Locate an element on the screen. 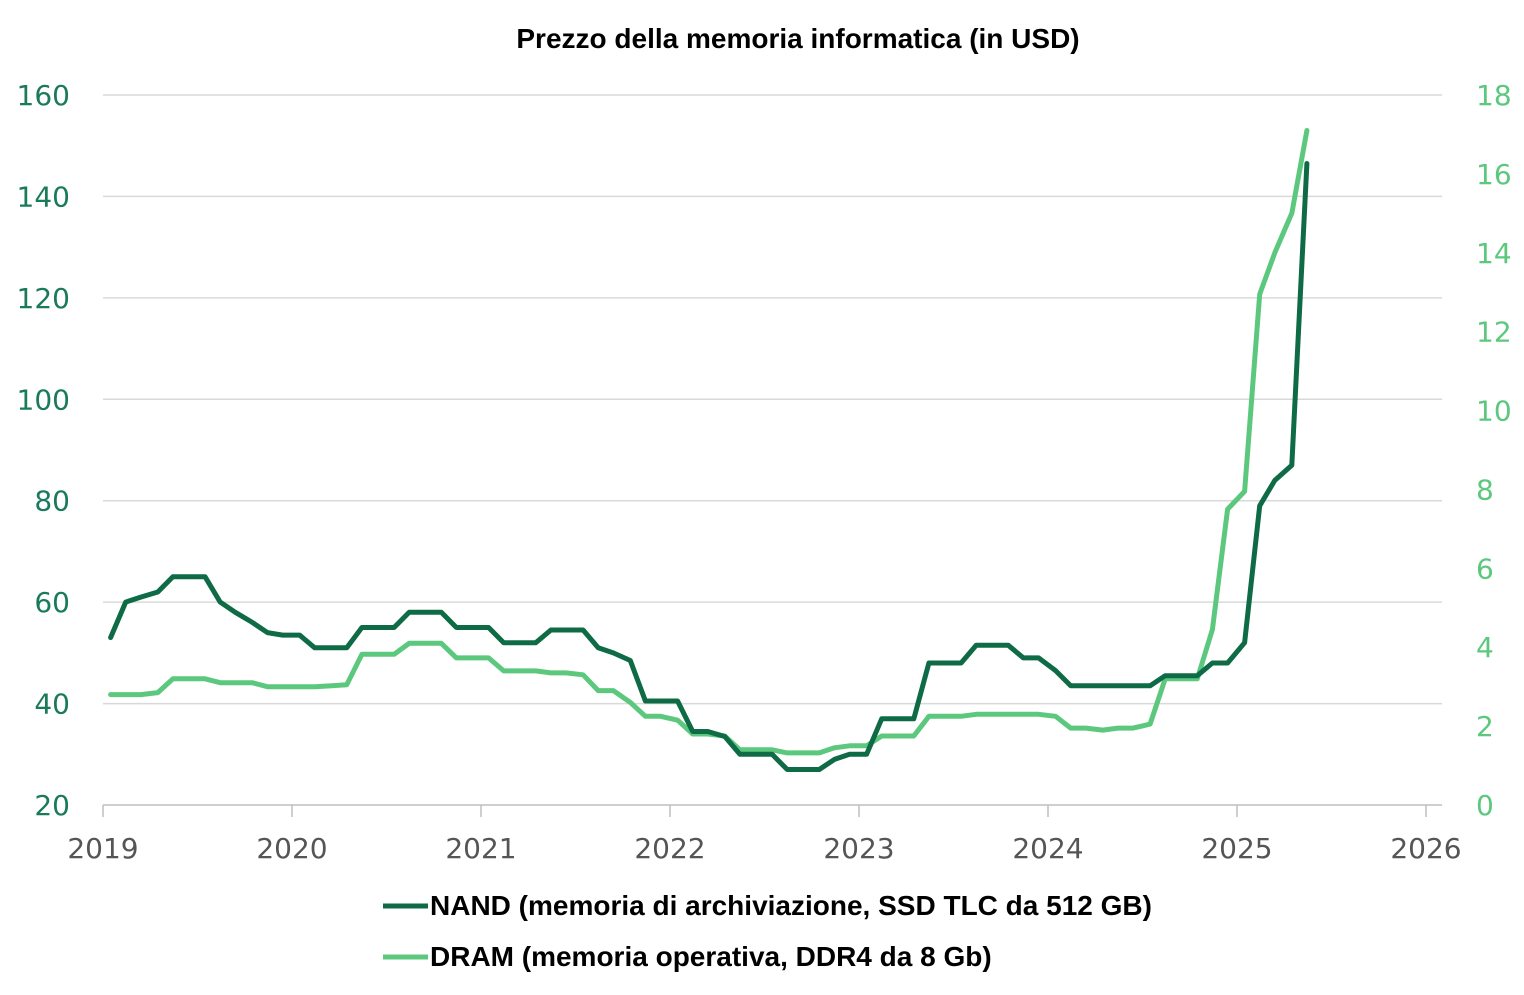 The image size is (1524, 995). right-y-tick-label: 2 is located at coordinates (1485, 726).